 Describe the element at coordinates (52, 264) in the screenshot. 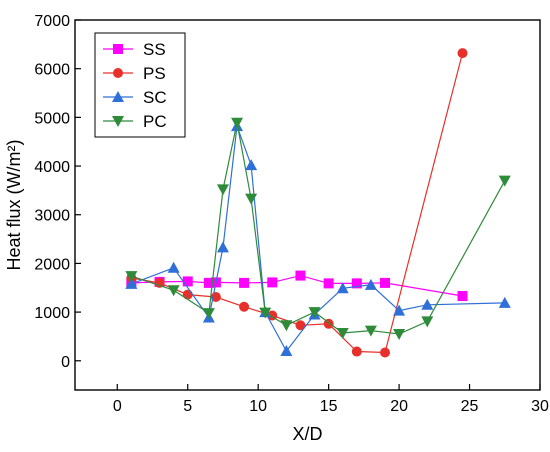

I see `y-tick-label: 2000` at that location.